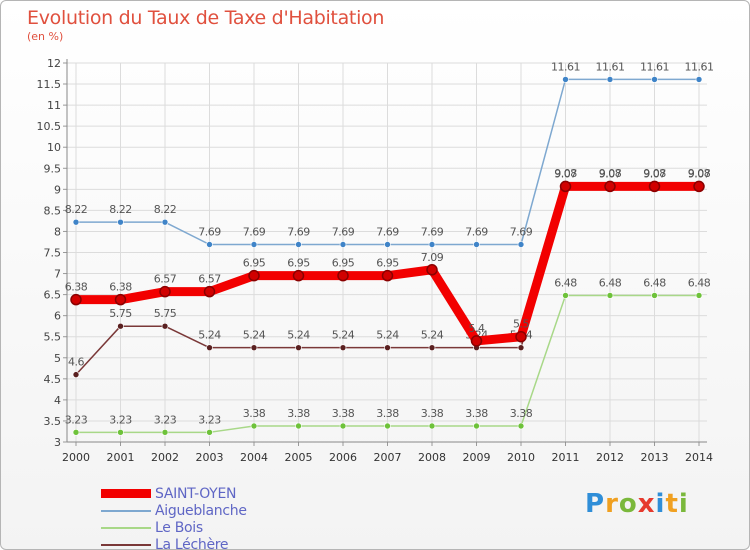  Describe the element at coordinates (206, 18) in the screenshot. I see `chart-title: Evolution du Taux de Taxe d'Habitation` at that location.